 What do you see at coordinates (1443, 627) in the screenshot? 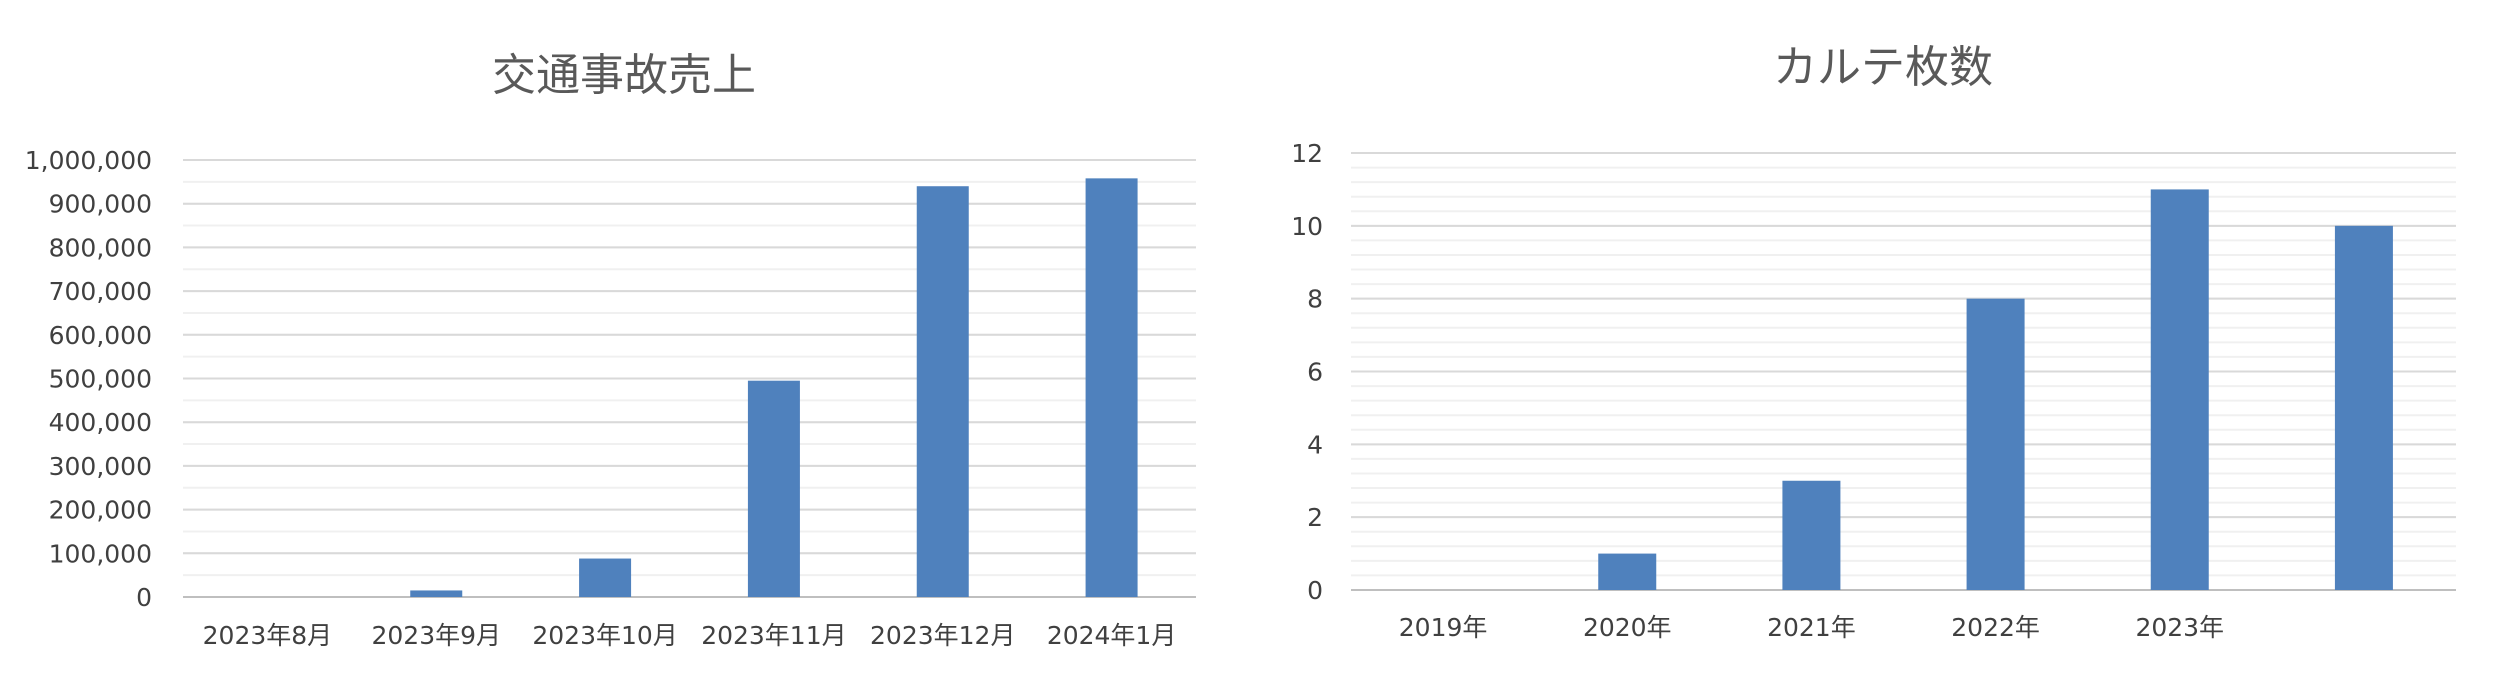
I see `x-tick-label: 2019年` at bounding box center [1443, 627].